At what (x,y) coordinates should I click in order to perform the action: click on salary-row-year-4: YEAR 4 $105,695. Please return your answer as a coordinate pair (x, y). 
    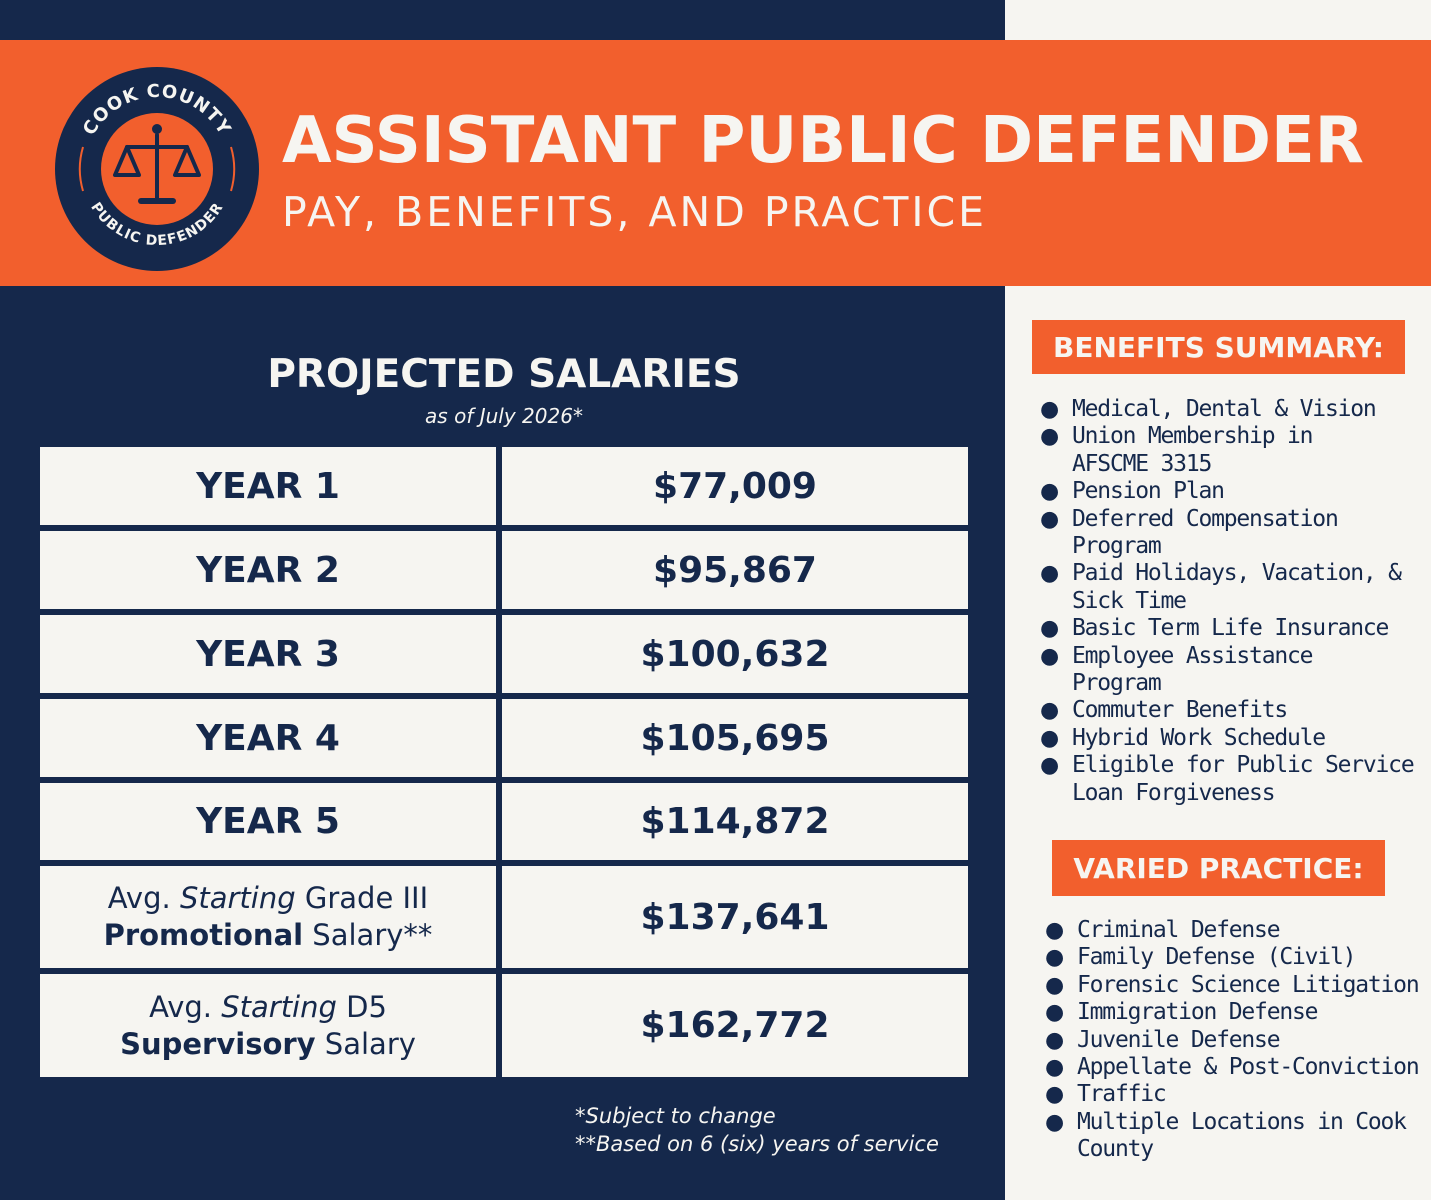
    Looking at the image, I should click on (504, 738).